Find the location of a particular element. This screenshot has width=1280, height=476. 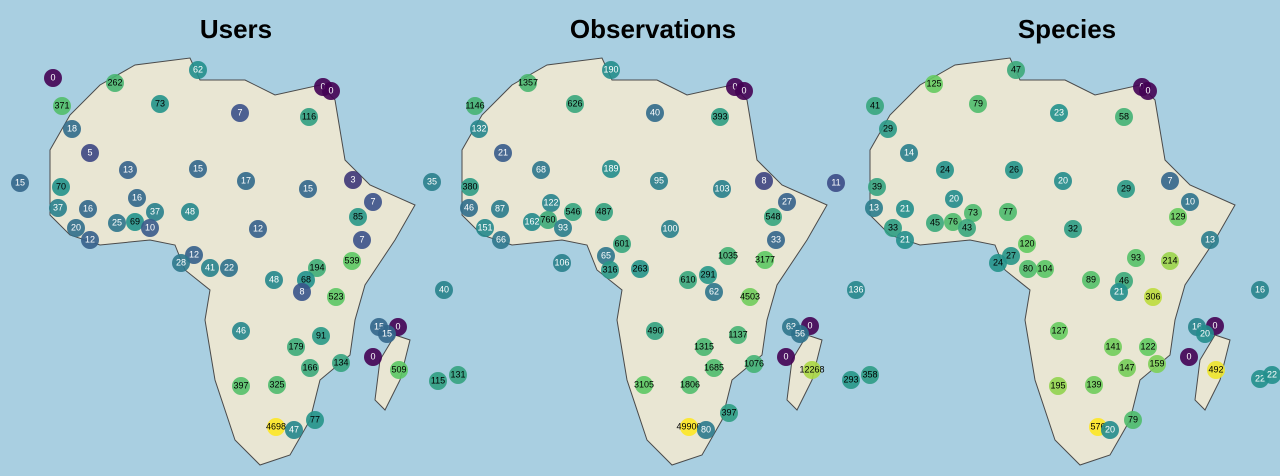

region-label: 626 is located at coordinates (574, 103).